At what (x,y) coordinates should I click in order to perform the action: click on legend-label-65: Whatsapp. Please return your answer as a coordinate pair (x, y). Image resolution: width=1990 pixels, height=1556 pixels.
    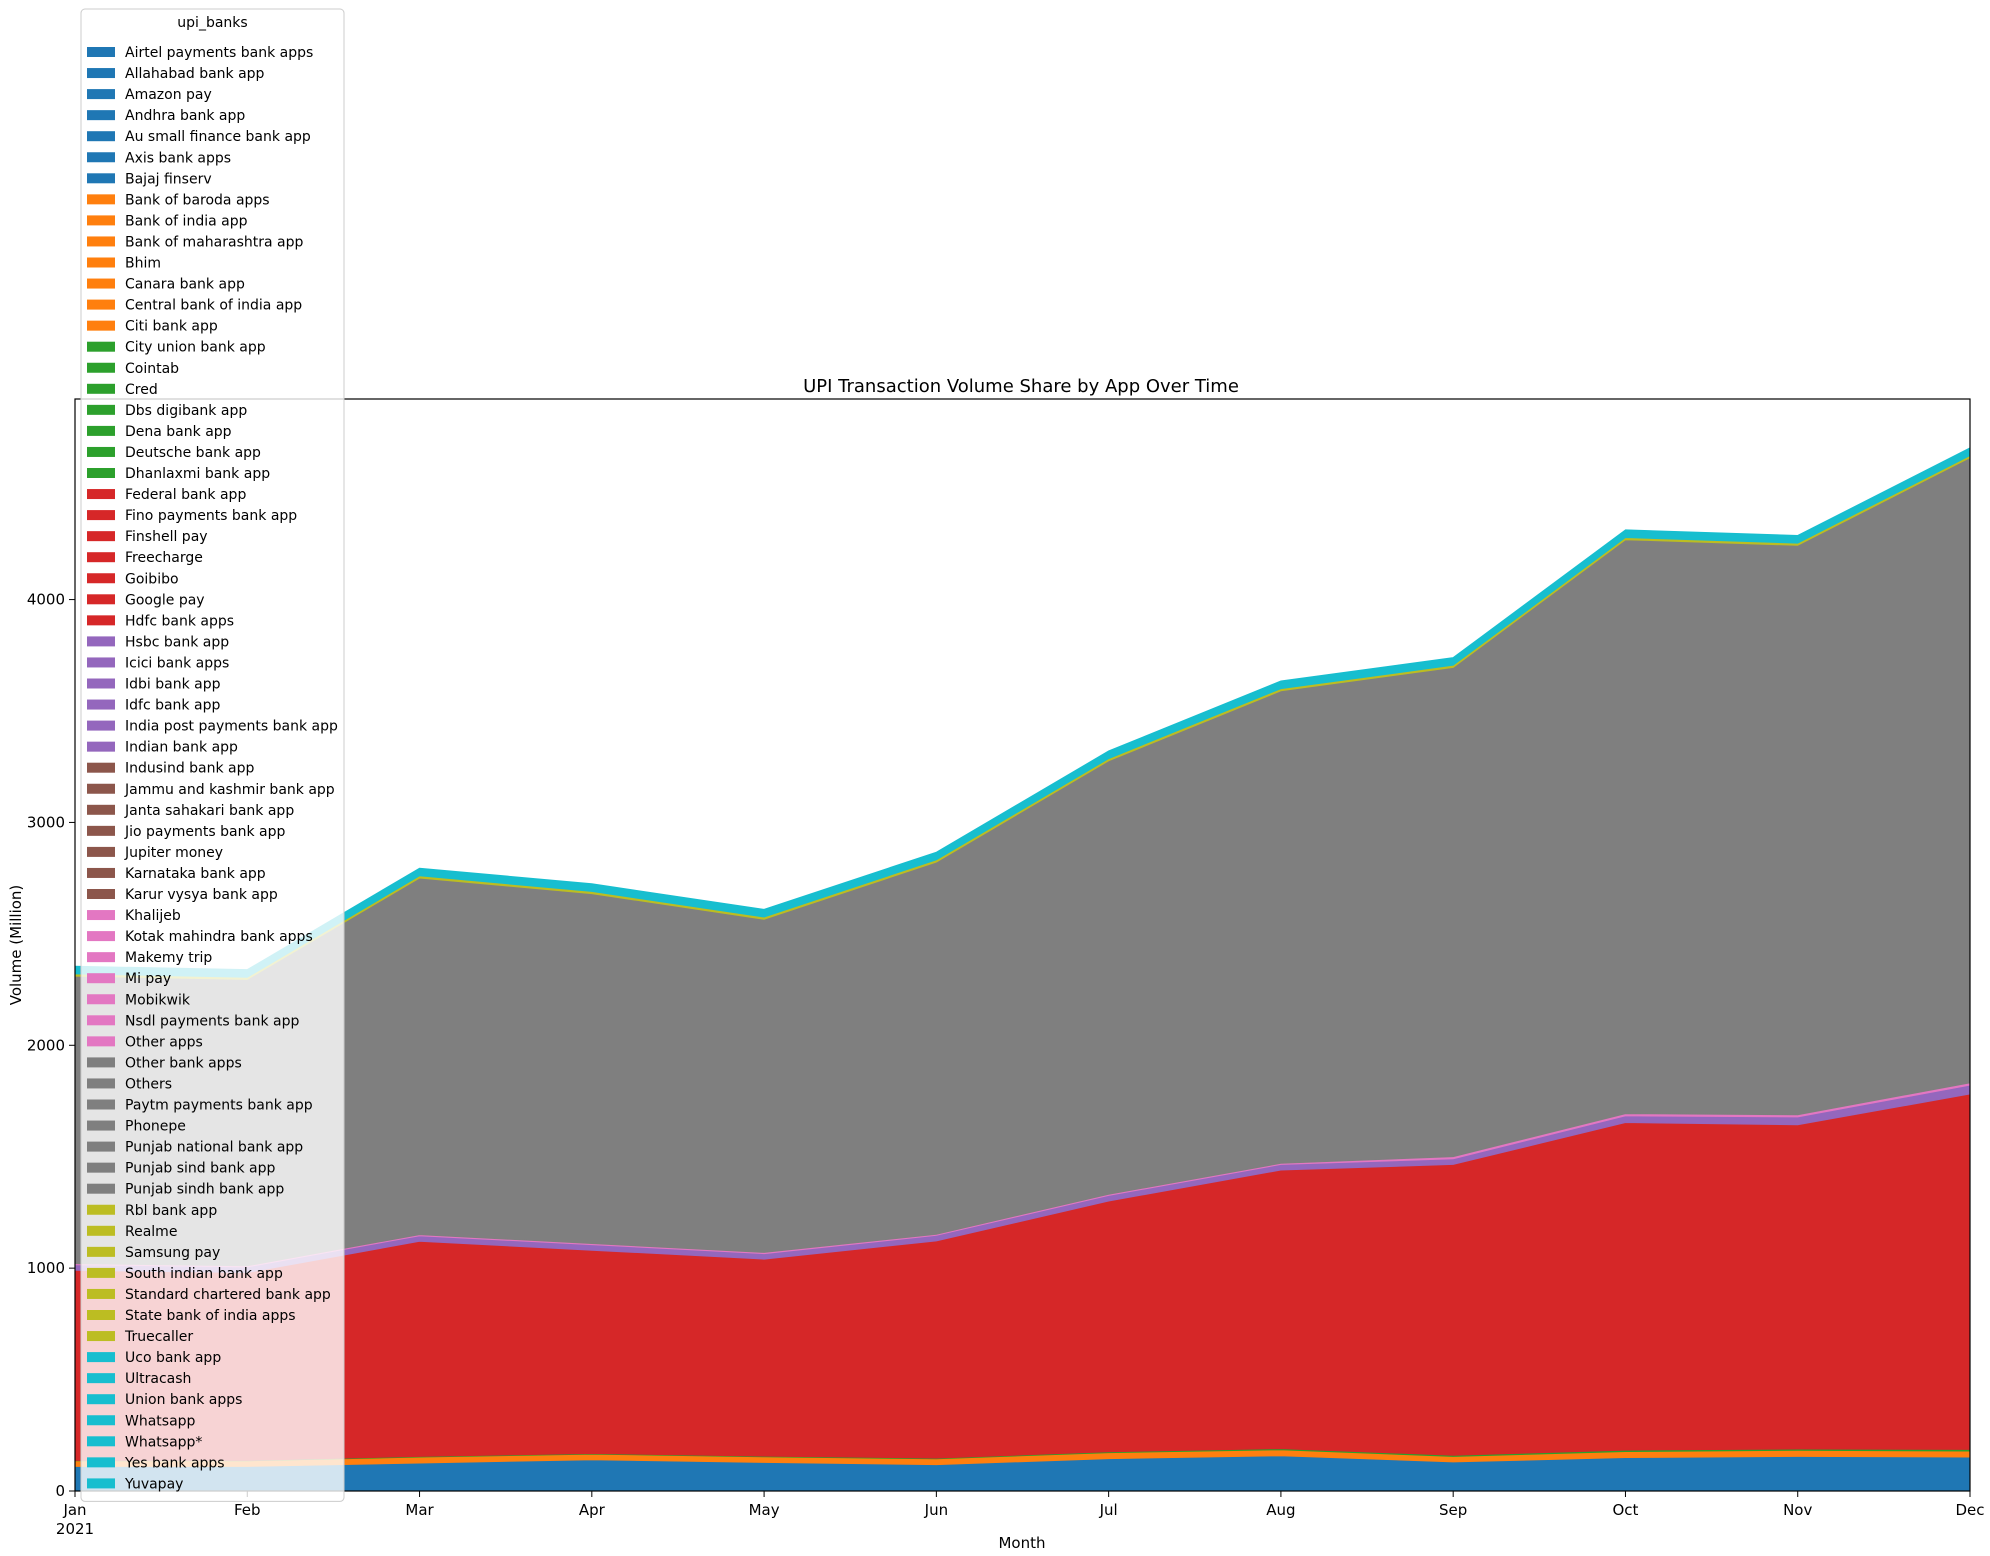
    Looking at the image, I should click on (160, 1421).